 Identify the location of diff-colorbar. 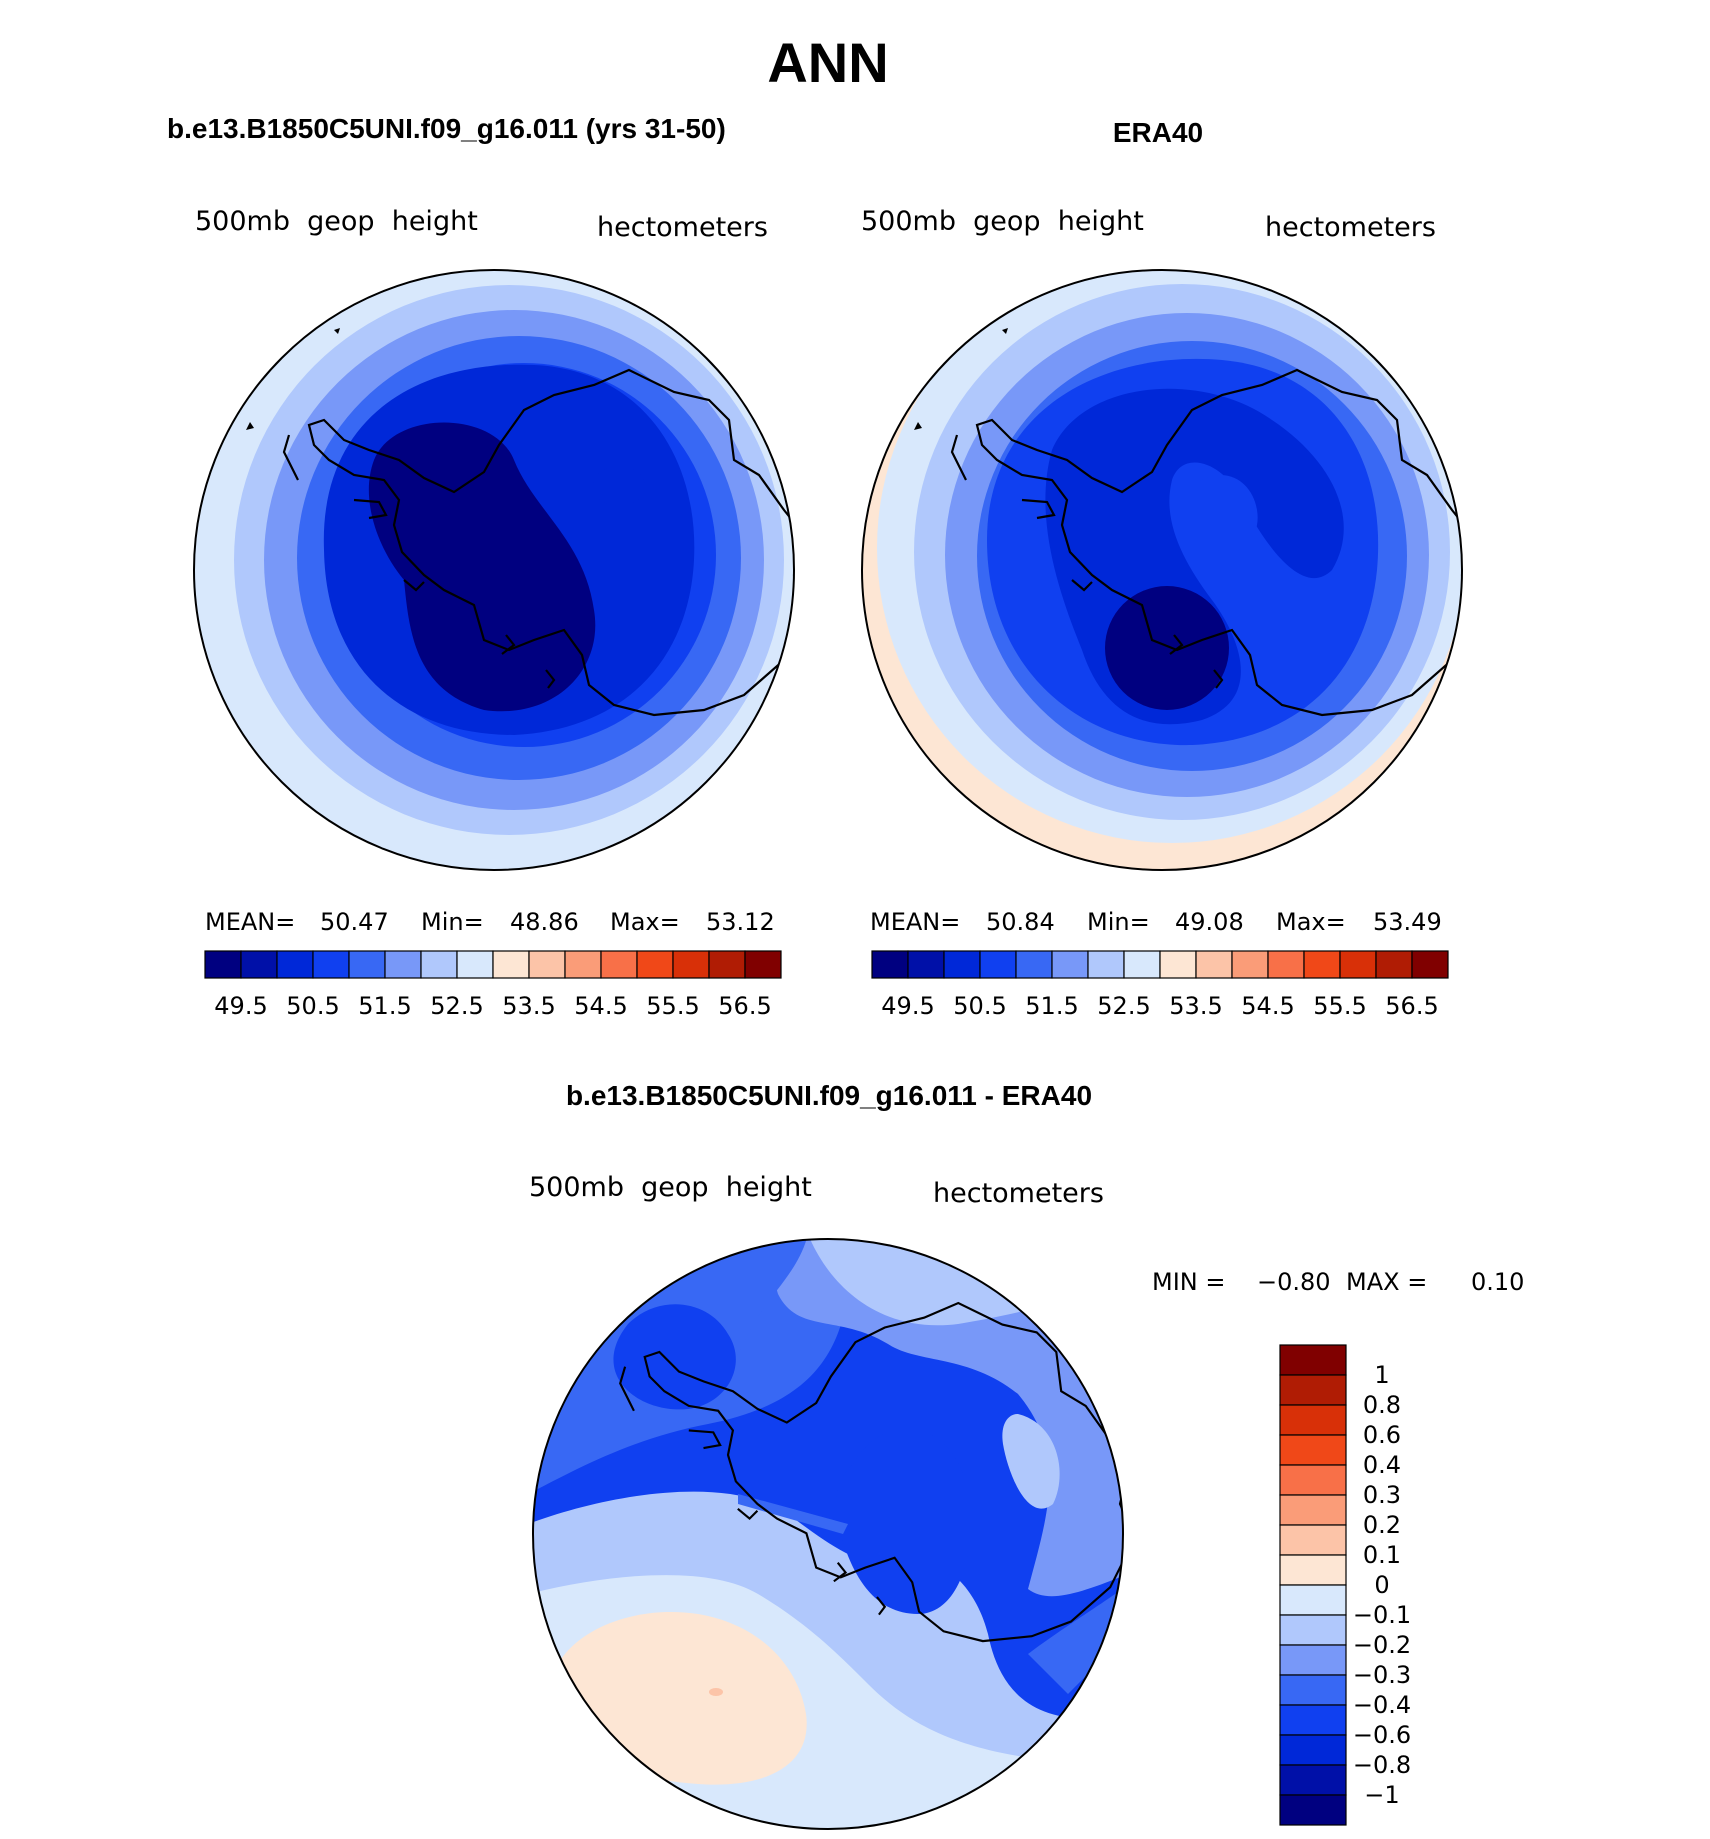
(1313, 1585).